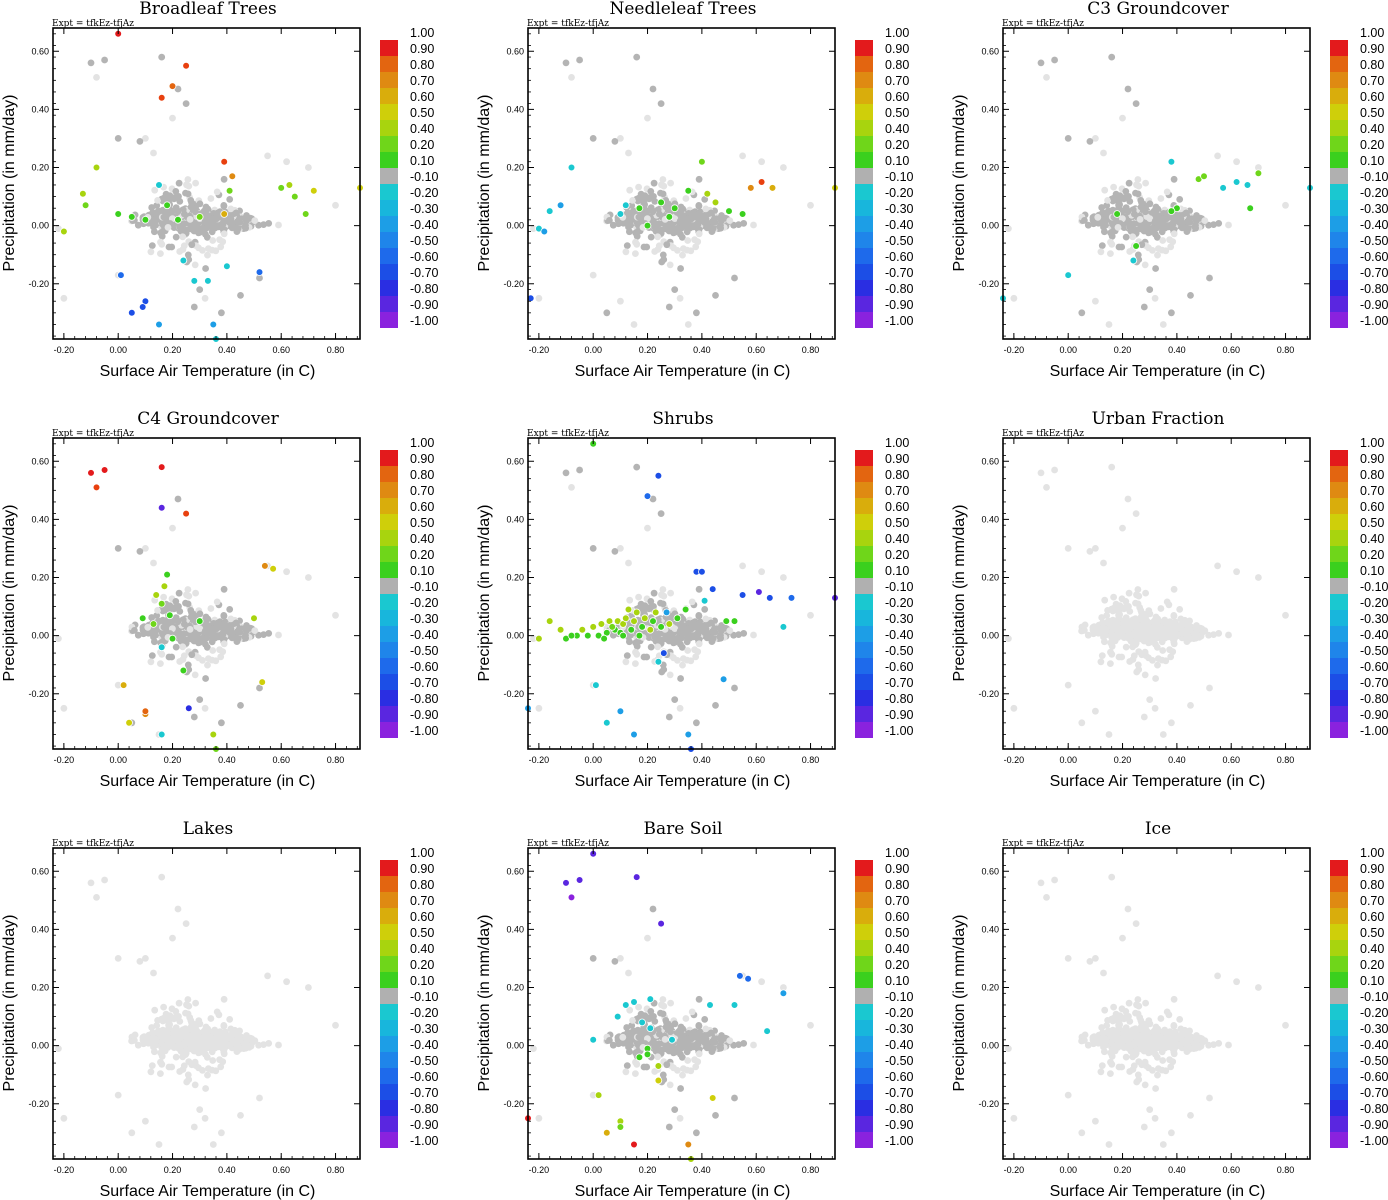  What do you see at coordinates (568, 24) in the screenshot?
I see `expt-label: Expt = tfkEz-tfjAz` at bounding box center [568, 24].